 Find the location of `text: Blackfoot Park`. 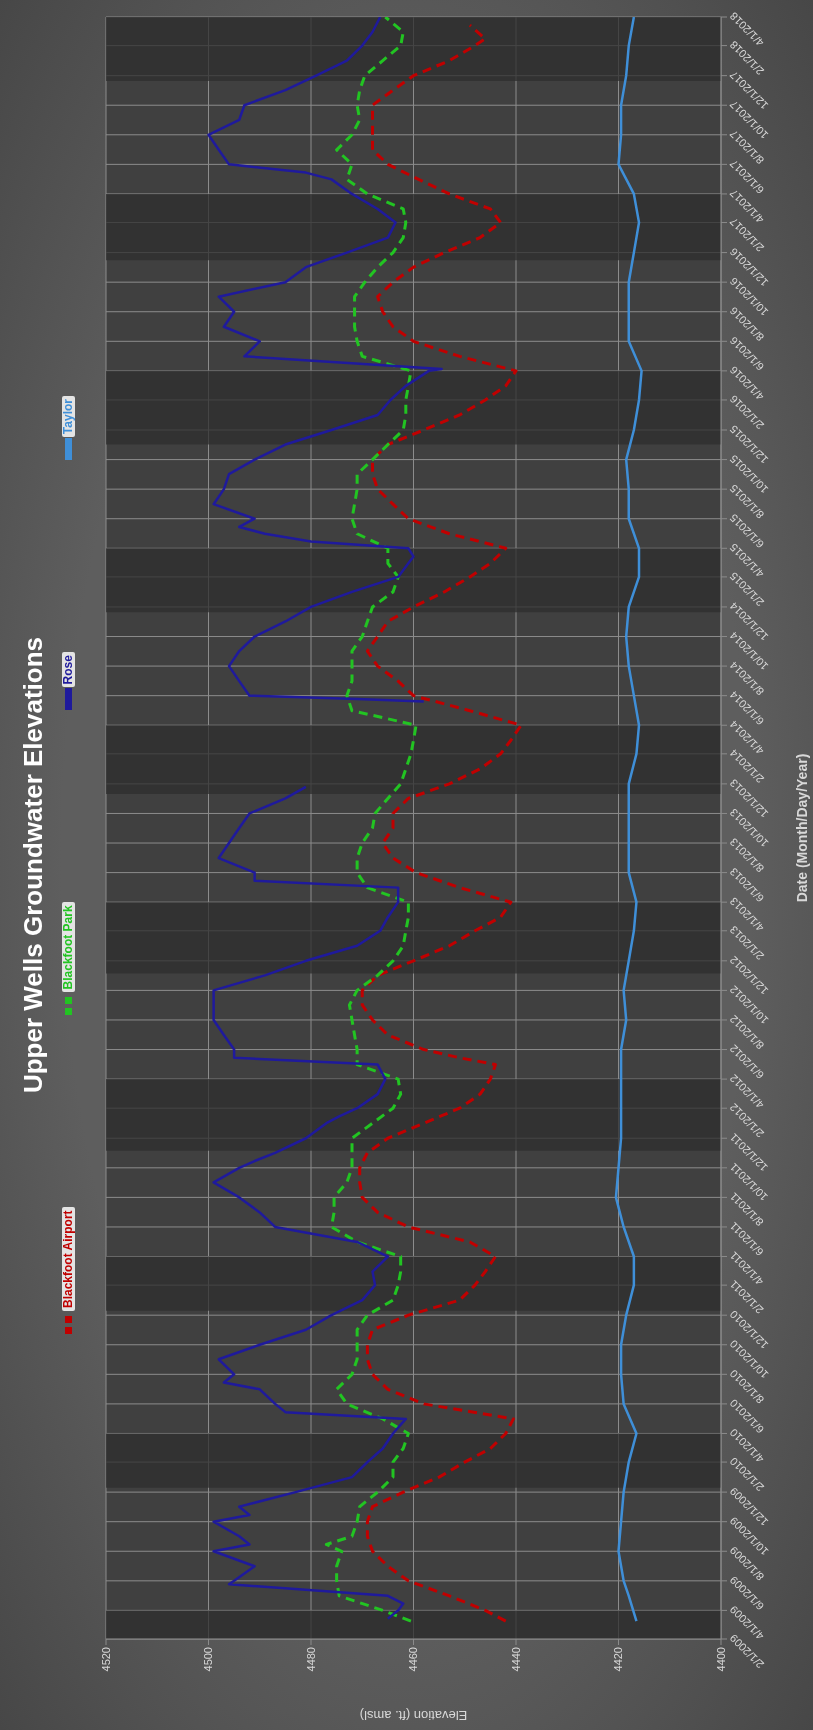

text: Blackfoot Park is located at coordinates (68, 947).